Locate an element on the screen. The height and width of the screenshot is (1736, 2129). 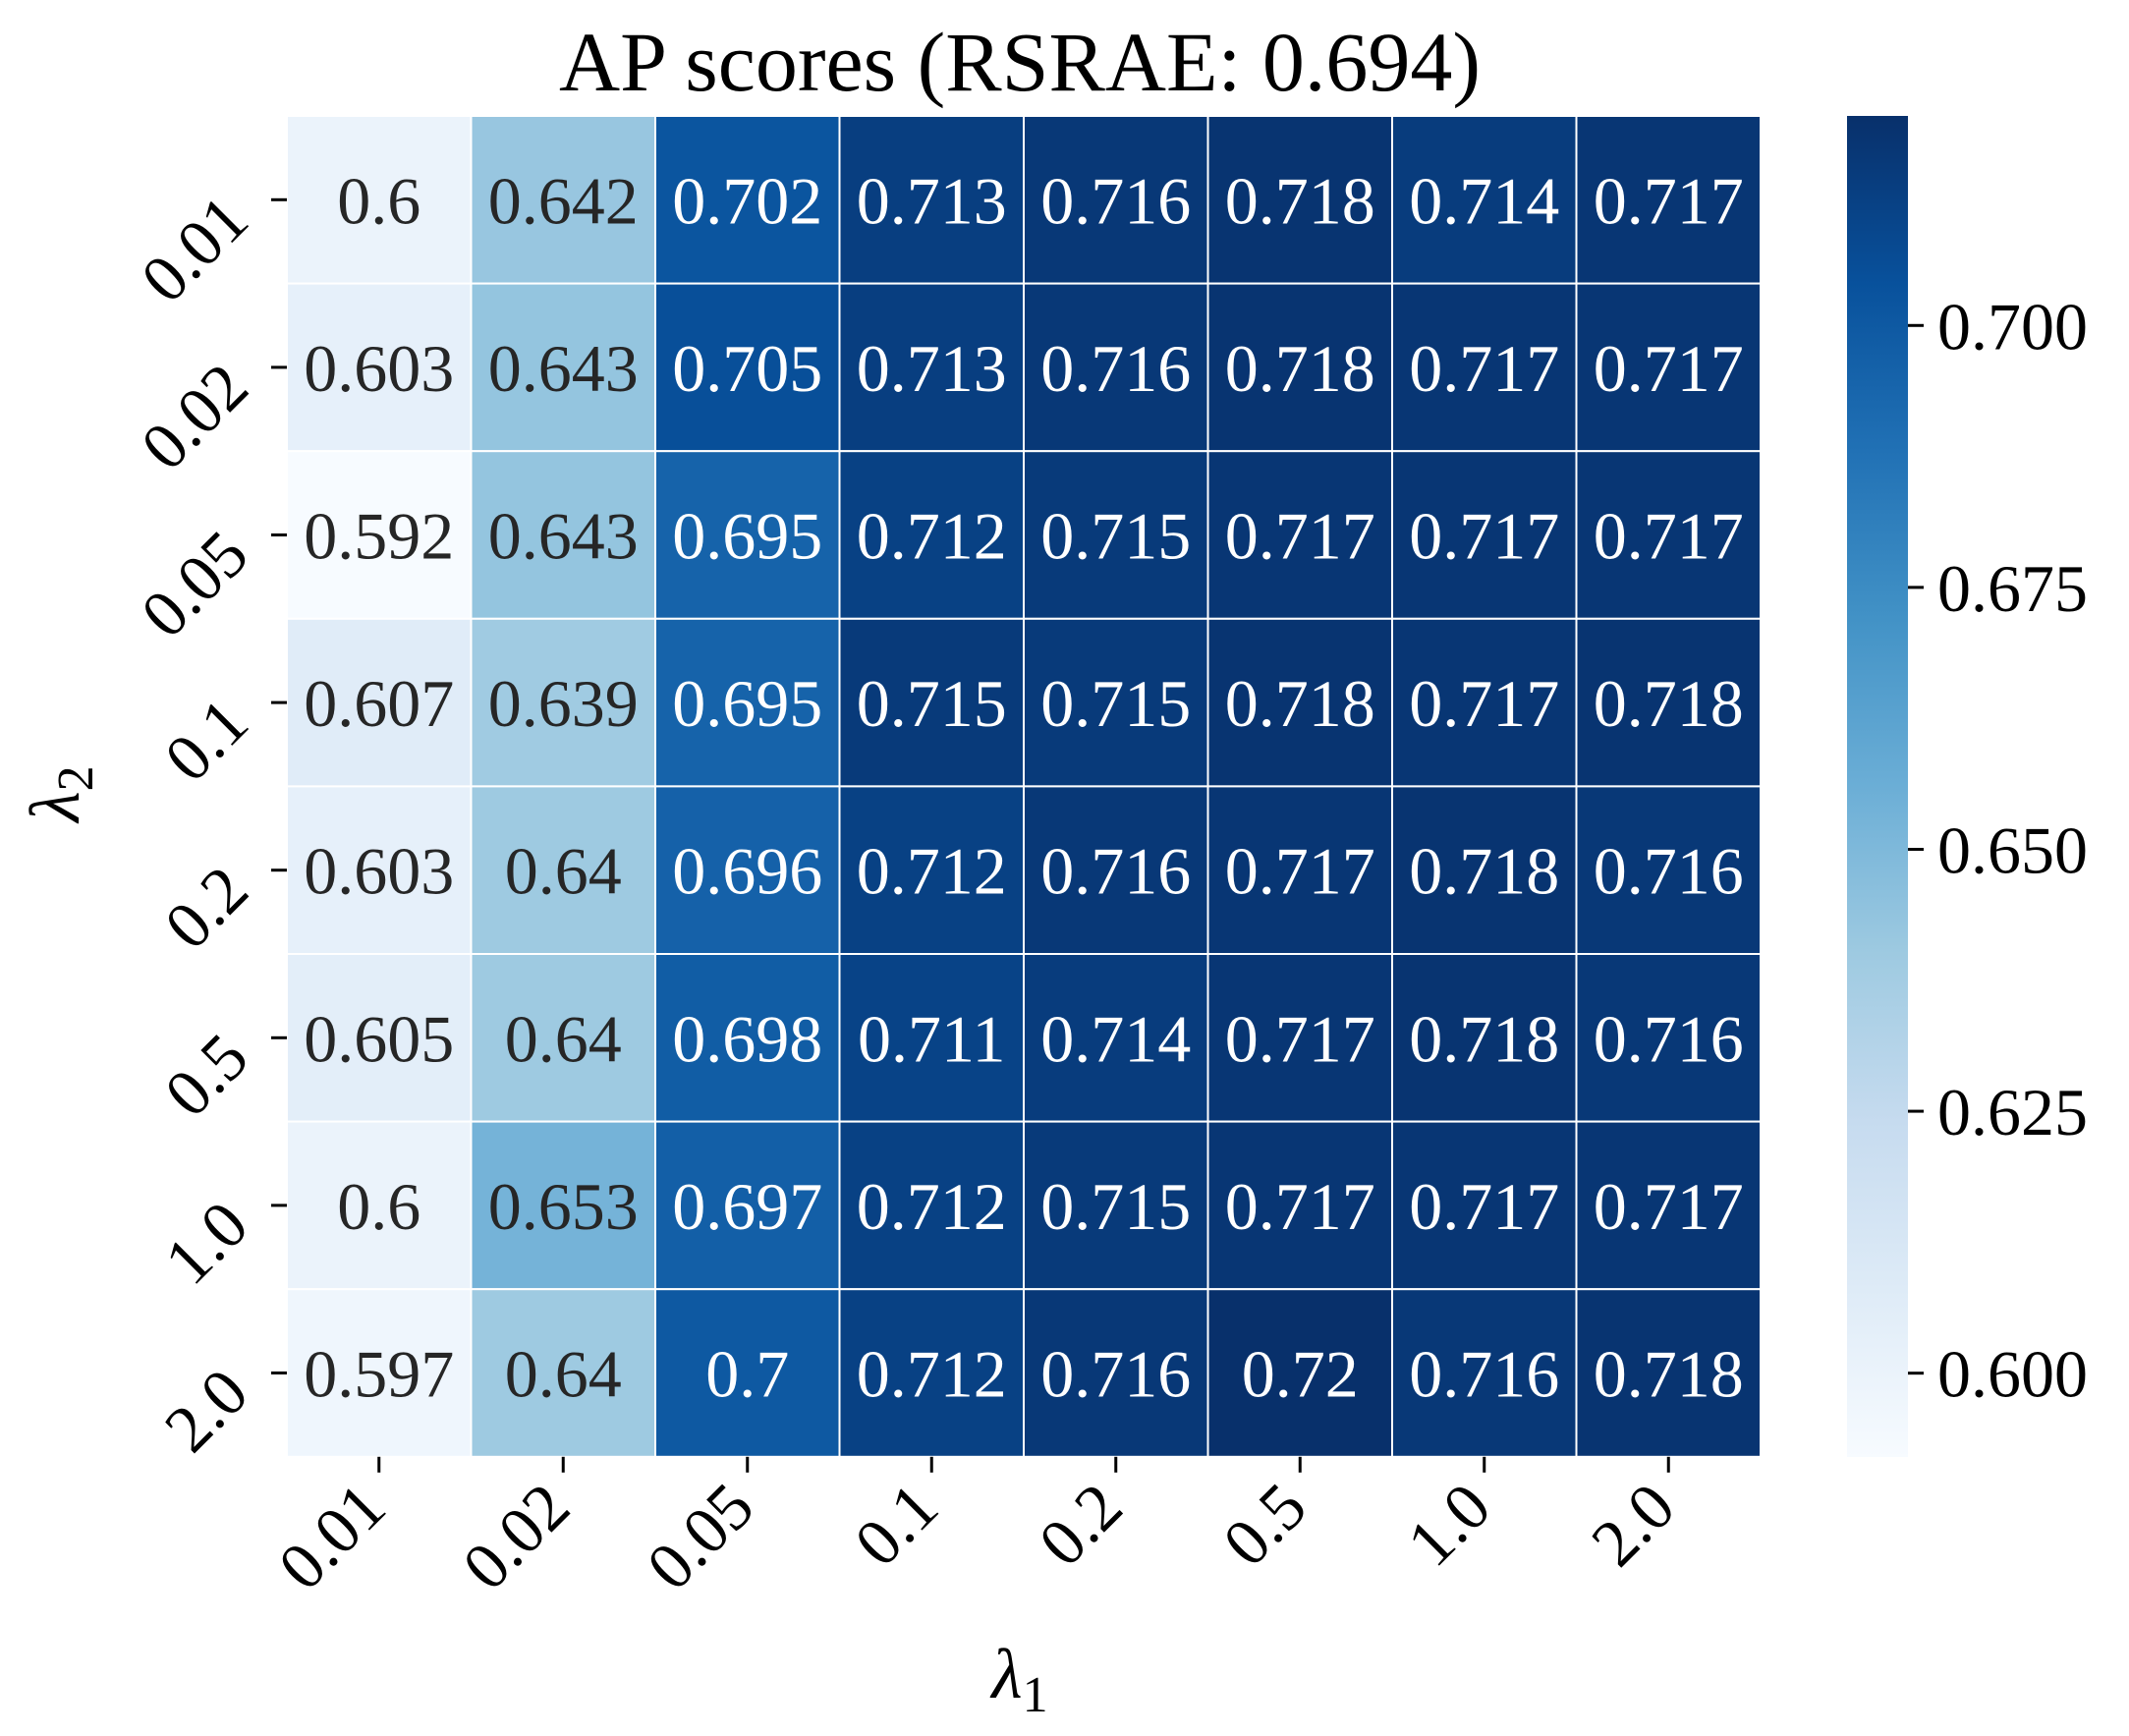
y-axis-label: λ2 is located at coordinates (60, 794).